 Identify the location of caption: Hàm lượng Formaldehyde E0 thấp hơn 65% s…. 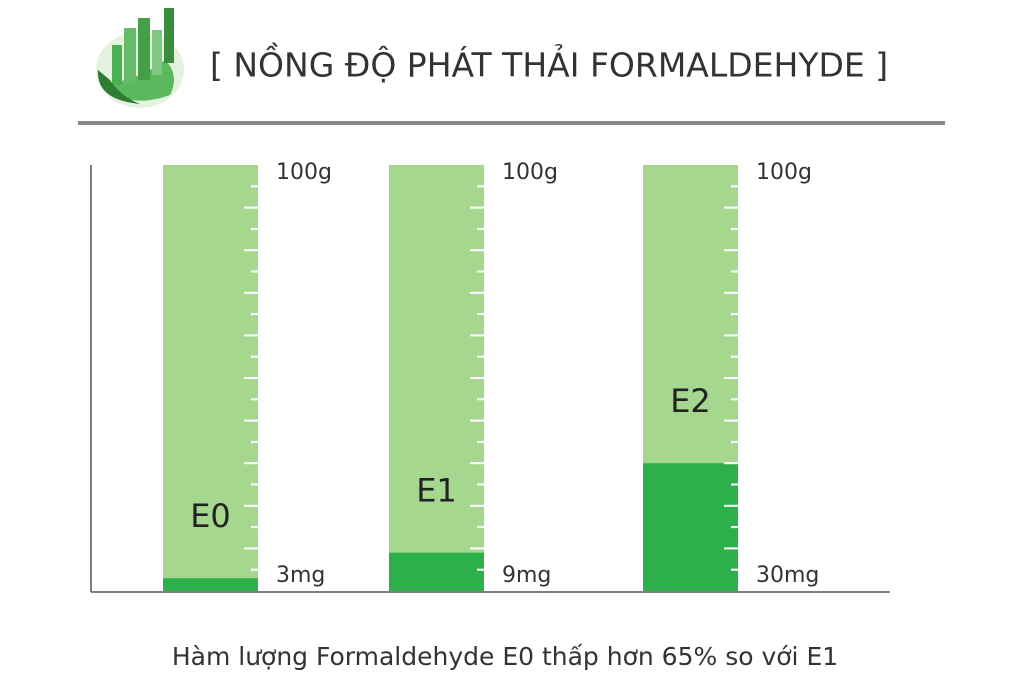
(505, 656).